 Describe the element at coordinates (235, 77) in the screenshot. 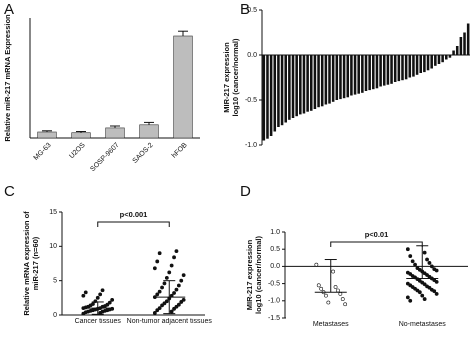

I see `y-axis-label: log10 (cancer/normal)` at that location.